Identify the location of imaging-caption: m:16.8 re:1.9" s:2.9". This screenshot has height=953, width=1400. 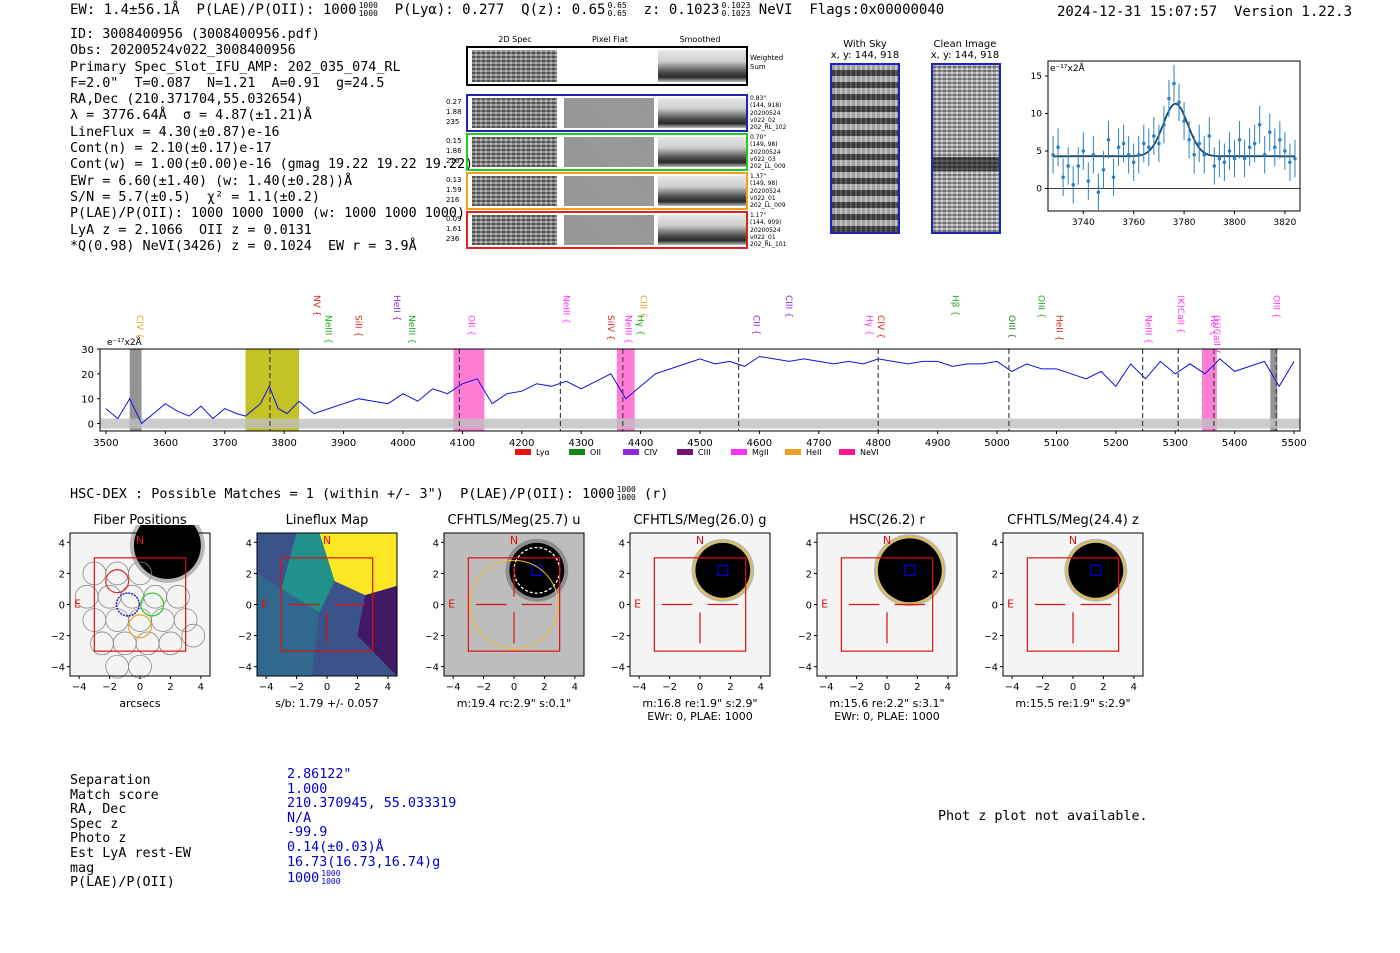
(700, 703).